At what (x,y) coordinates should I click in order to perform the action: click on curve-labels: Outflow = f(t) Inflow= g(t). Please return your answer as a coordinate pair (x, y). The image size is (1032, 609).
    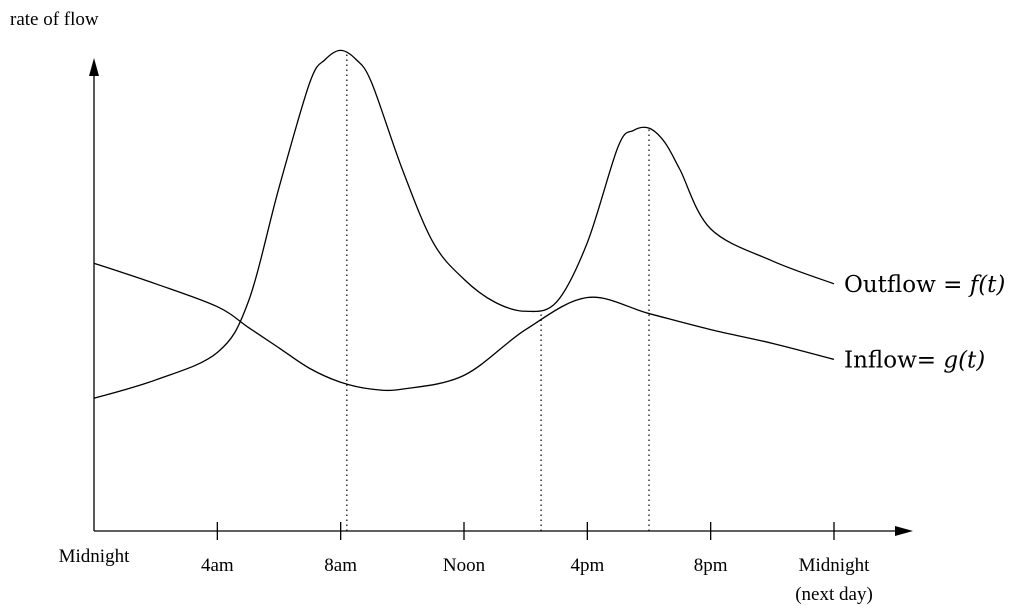
    Looking at the image, I should click on (924, 323).